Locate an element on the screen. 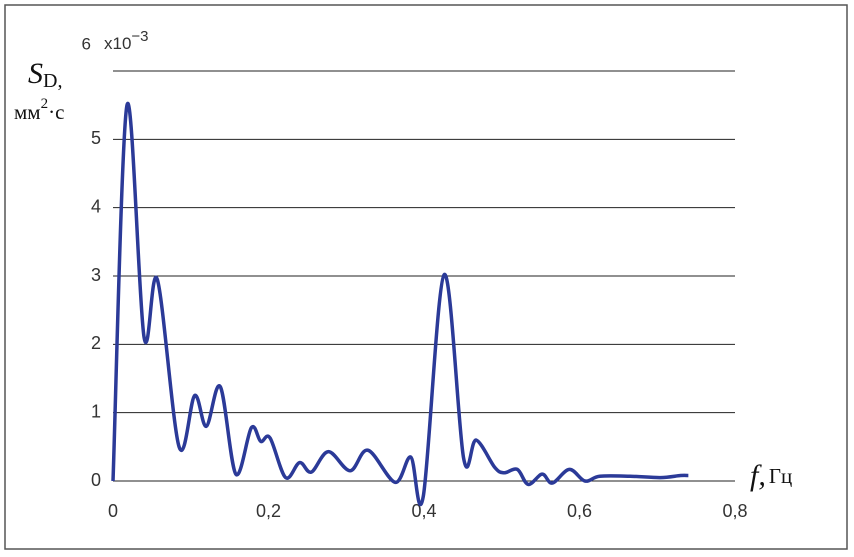  y-unit-tail: ·с is located at coordinates (56, 112).